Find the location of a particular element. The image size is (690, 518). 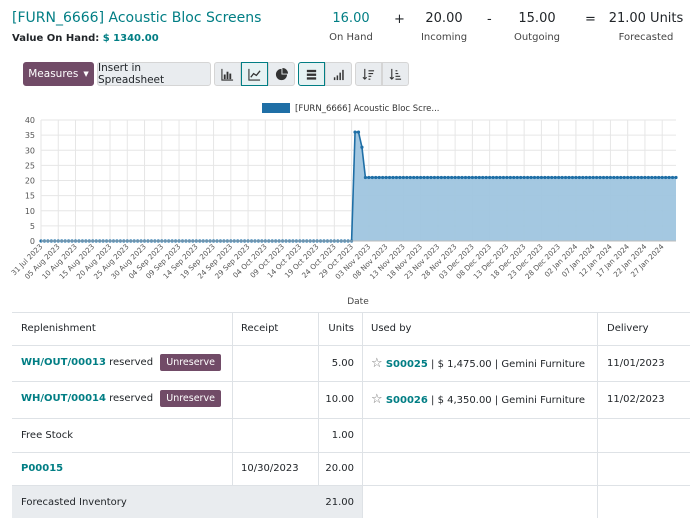

measures-dropdown: Measures ▼ is located at coordinates (58, 74).